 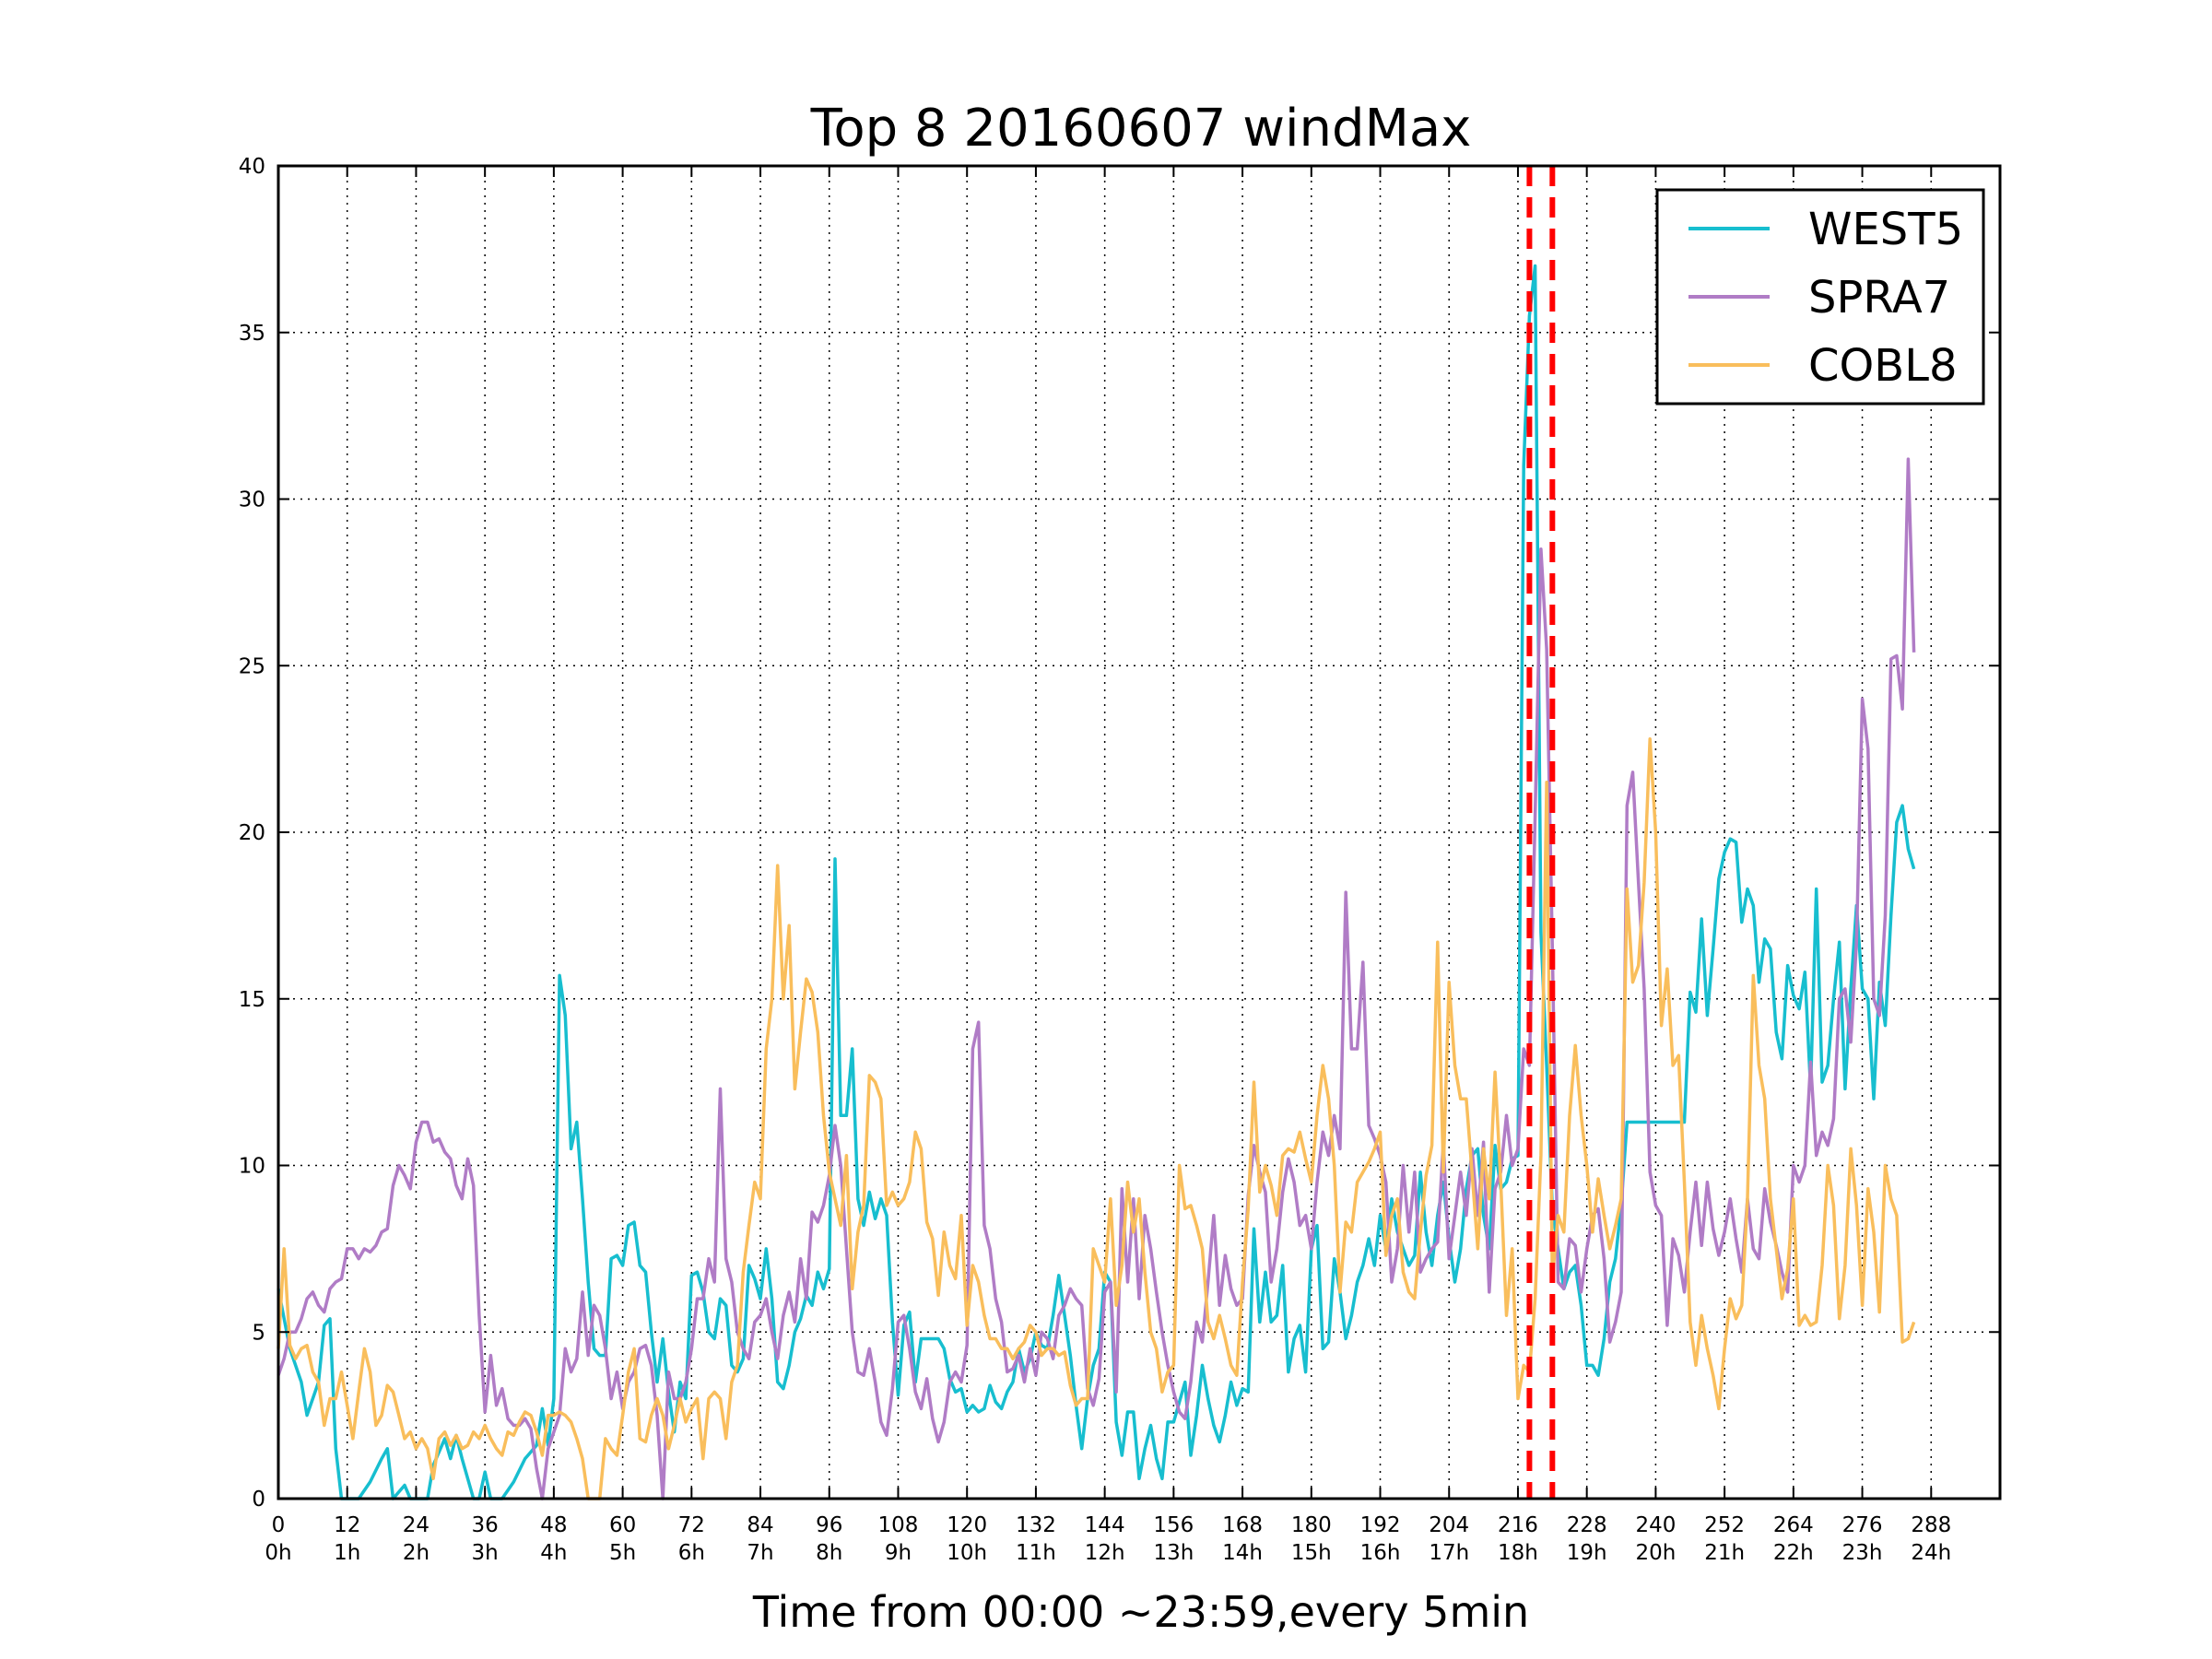 What do you see at coordinates (252, 833) in the screenshot?
I see `y-tick-label: 20` at bounding box center [252, 833].